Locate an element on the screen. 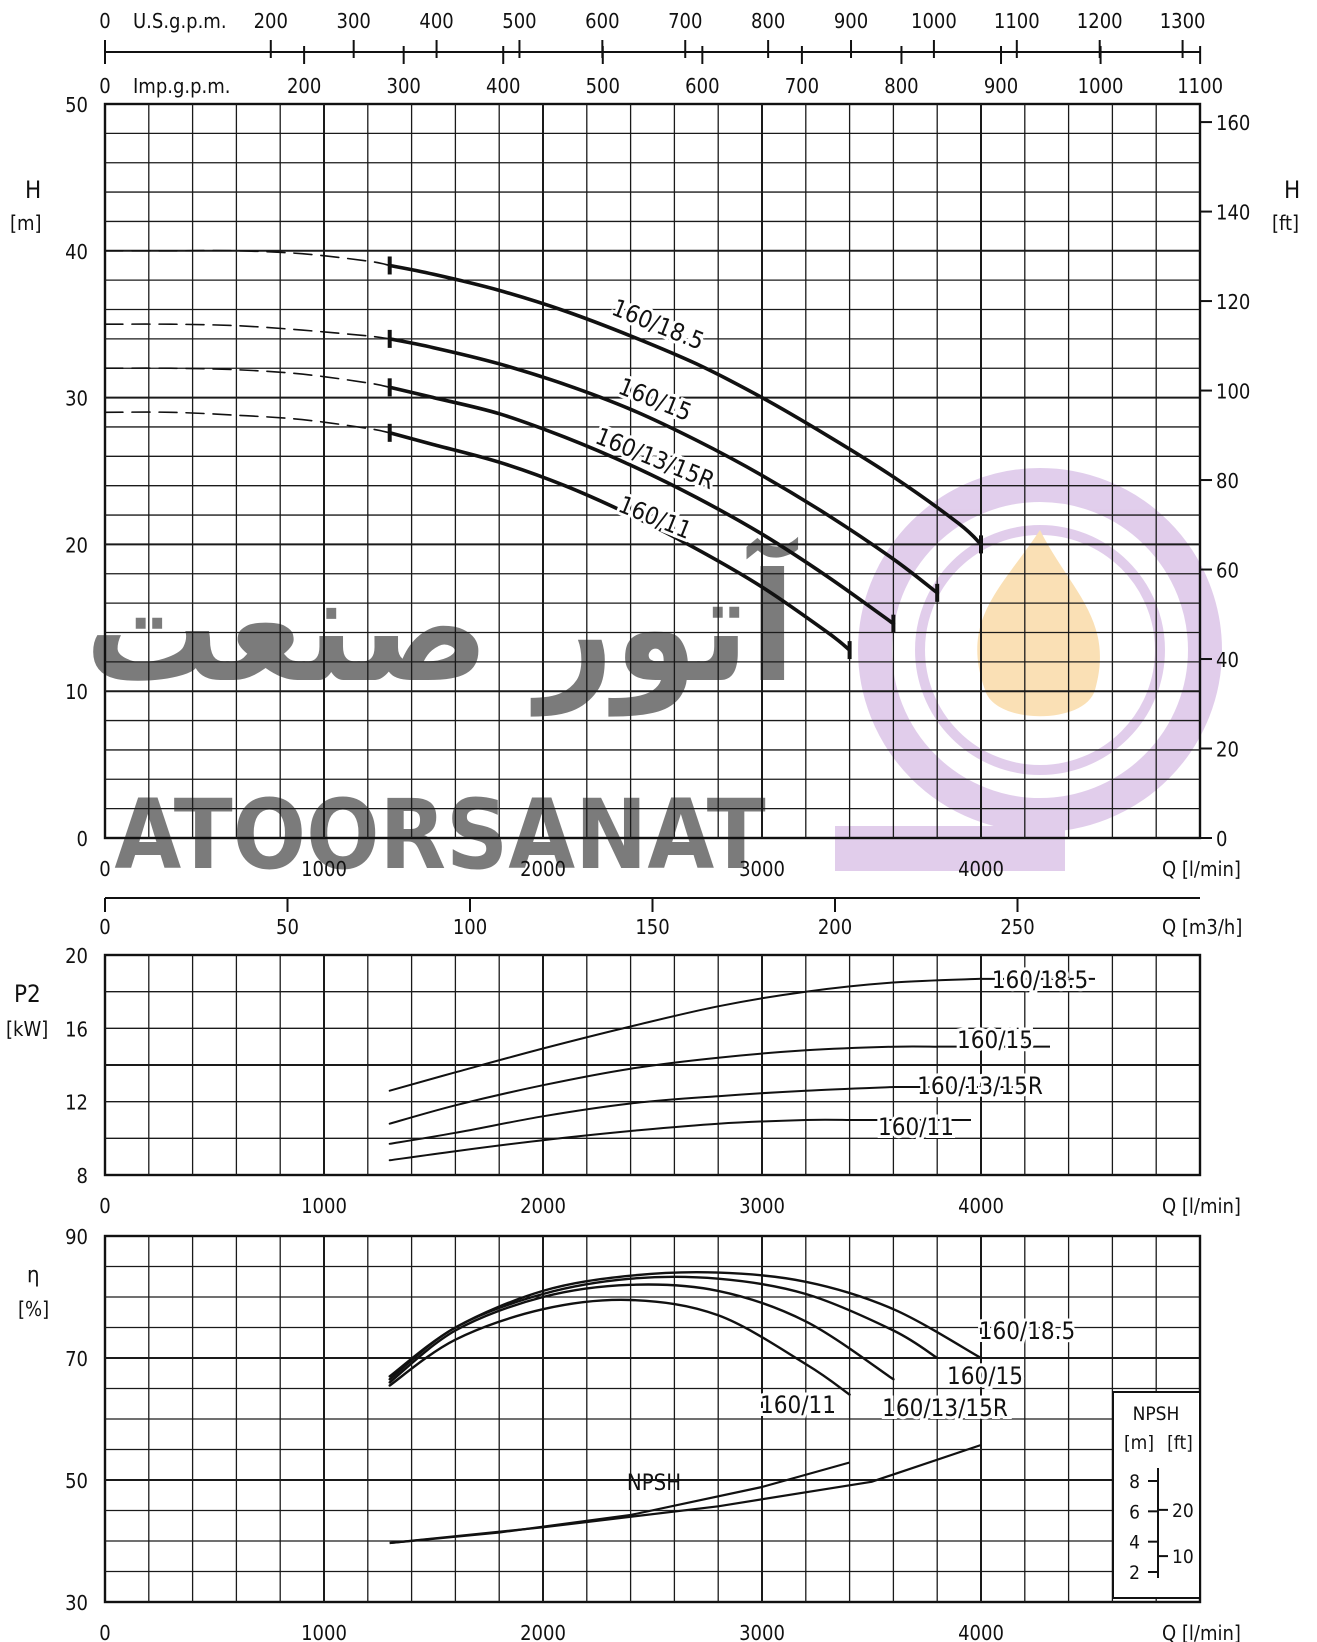 Image resolution: width=1317 pixels, height=1642 pixels. usgpm-axis-label: U.S.g.p.m. is located at coordinates (180, 21).